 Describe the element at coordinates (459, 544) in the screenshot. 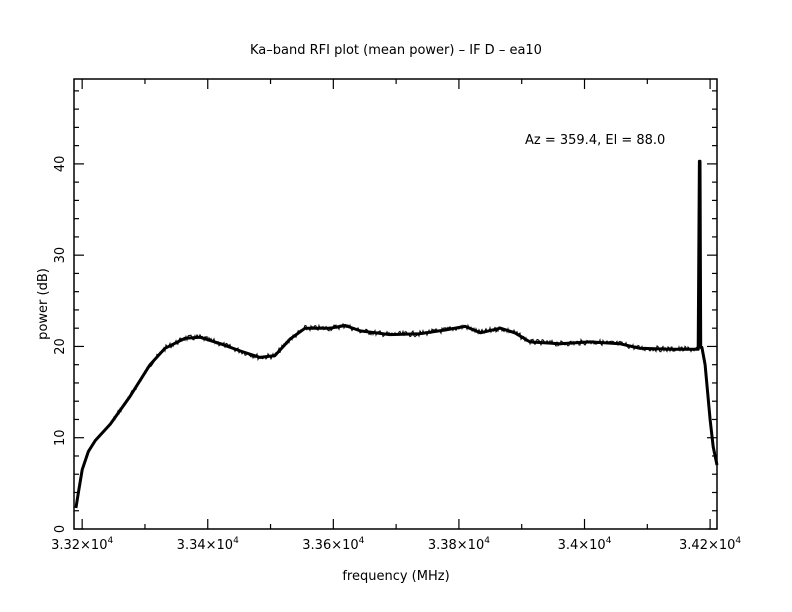

I see `x-tick-label: 3.38×104` at that location.